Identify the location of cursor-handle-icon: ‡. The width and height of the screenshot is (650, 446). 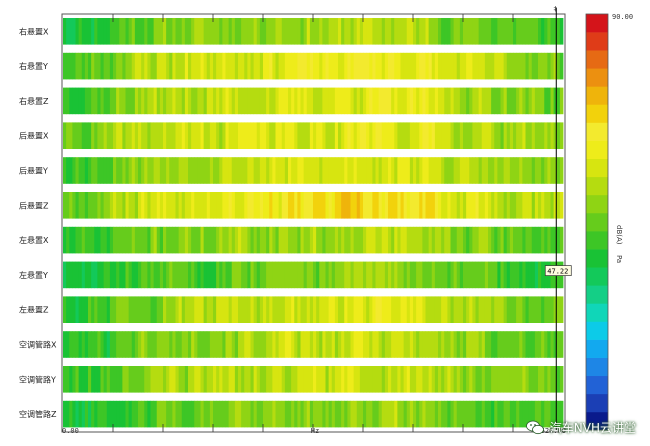
(555, 9).